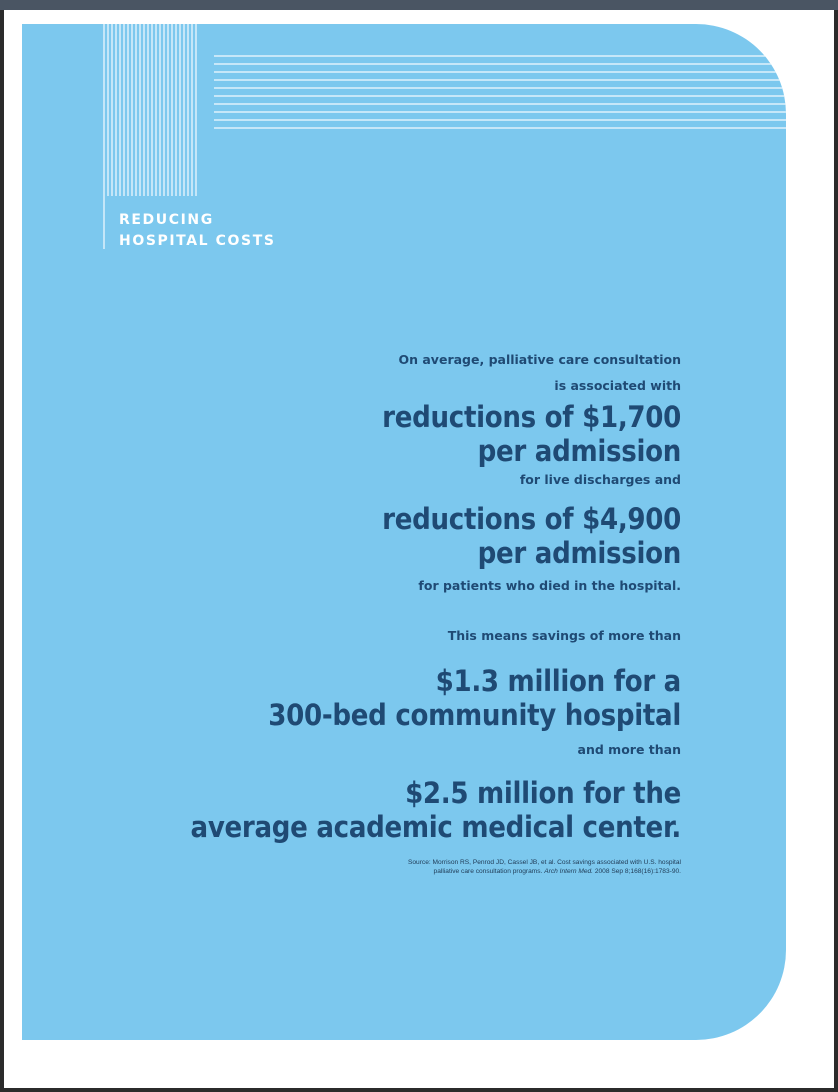  Describe the element at coordinates (629, 749) in the screenshot. I see `stat-3-note: and more than` at that location.